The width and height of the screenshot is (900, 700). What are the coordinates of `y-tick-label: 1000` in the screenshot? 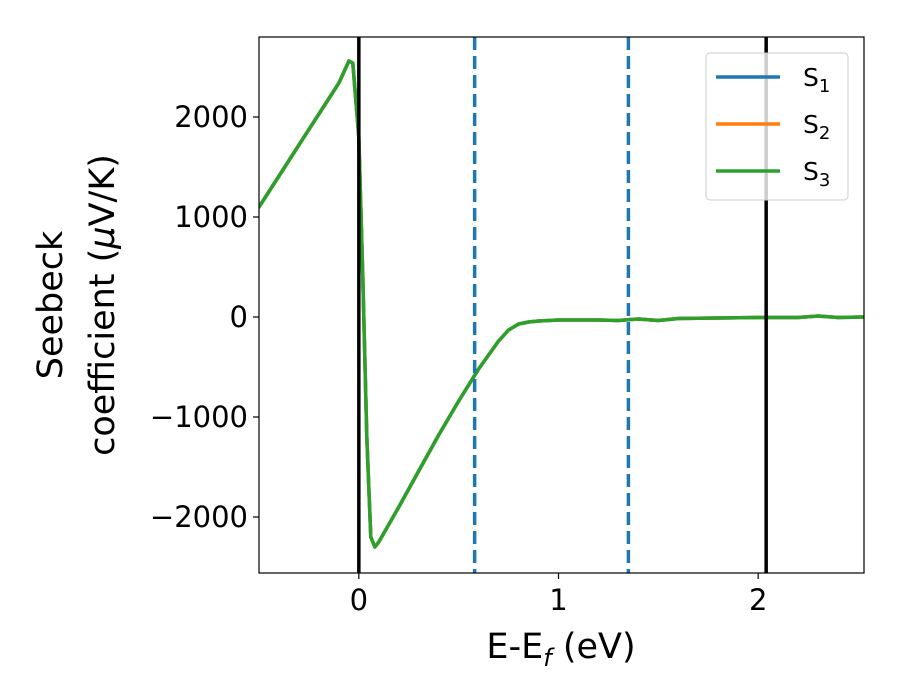 It's located at (211, 217).